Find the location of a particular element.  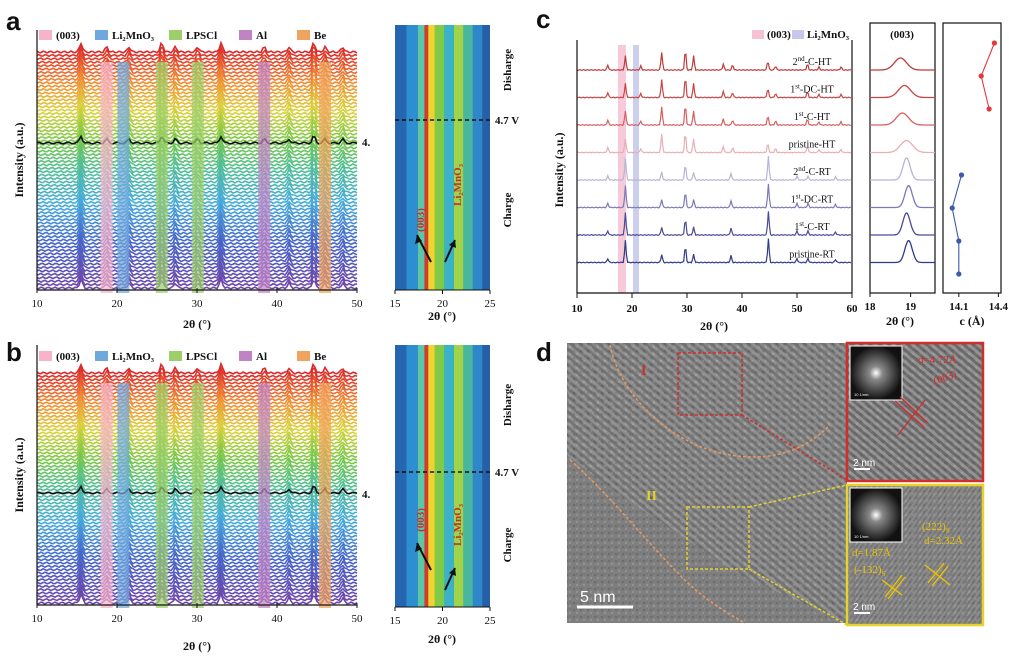

a-heatmap-x-axis: 15 20 25 is located at coordinates (443, 300).